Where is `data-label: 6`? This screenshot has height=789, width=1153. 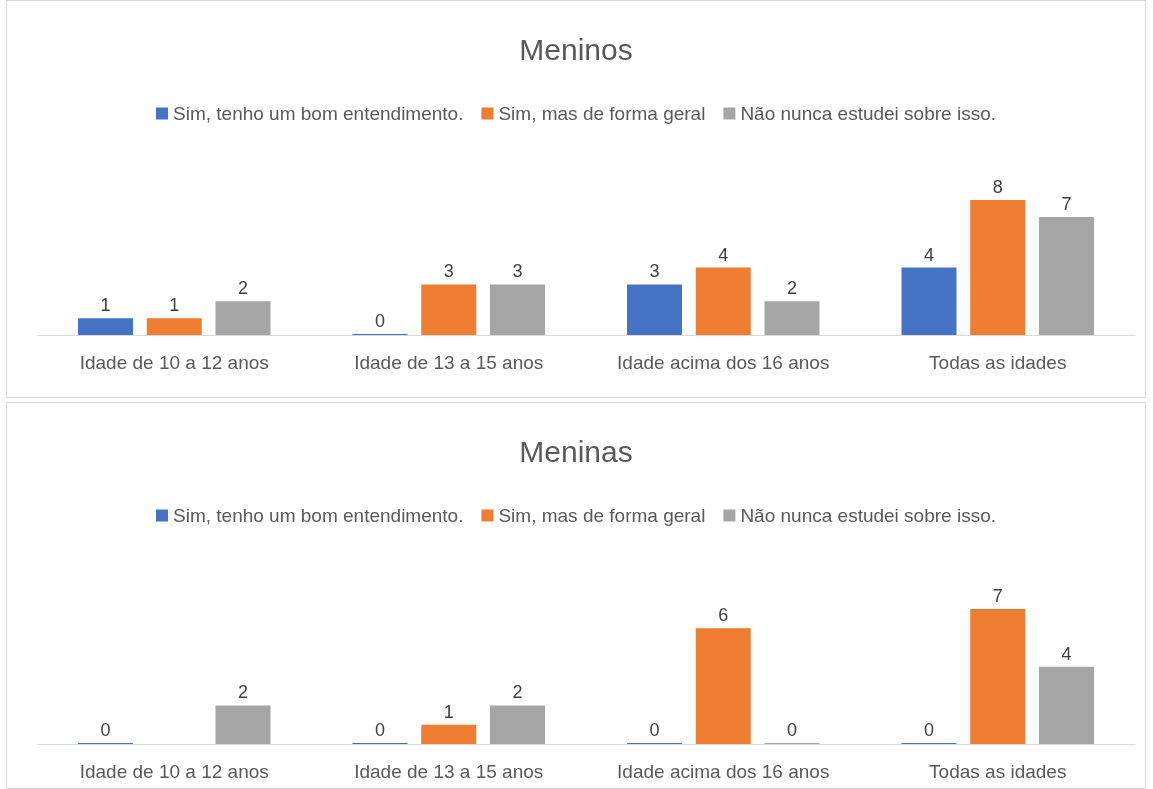 data-label: 6 is located at coordinates (723, 615).